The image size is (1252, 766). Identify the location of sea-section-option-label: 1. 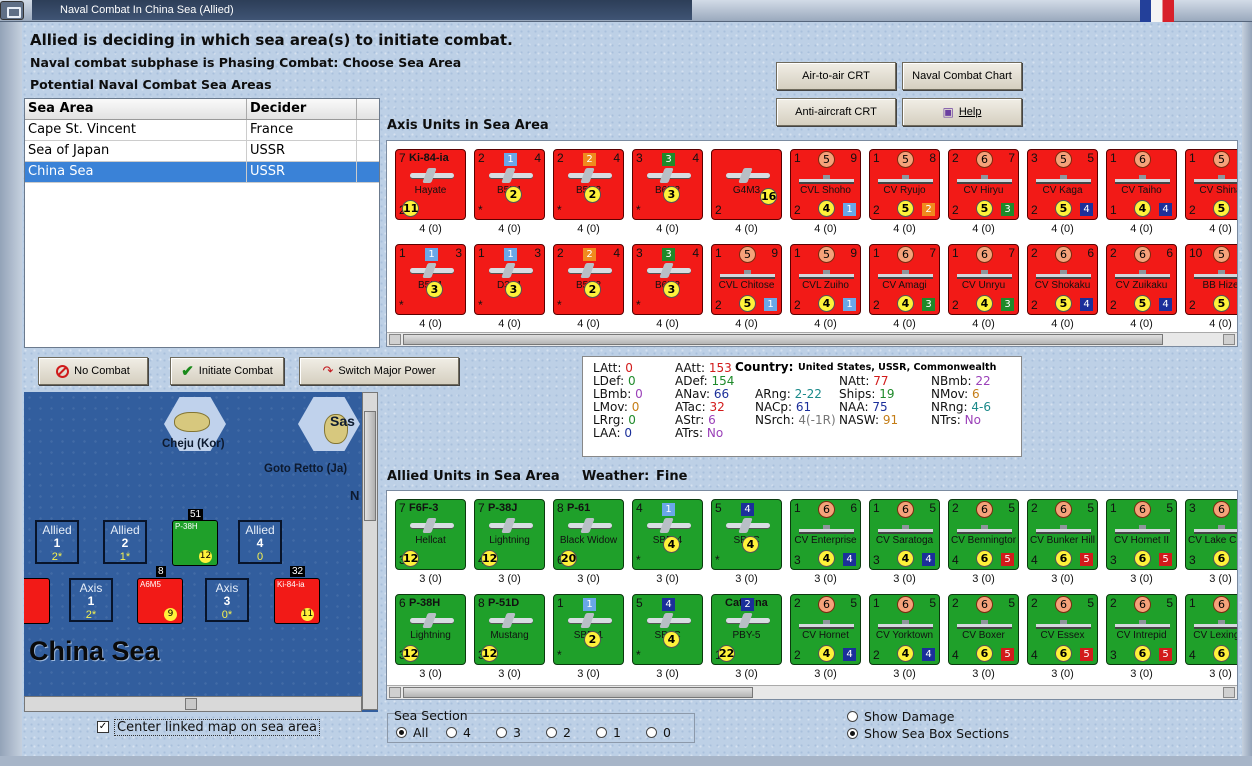
(617, 732).